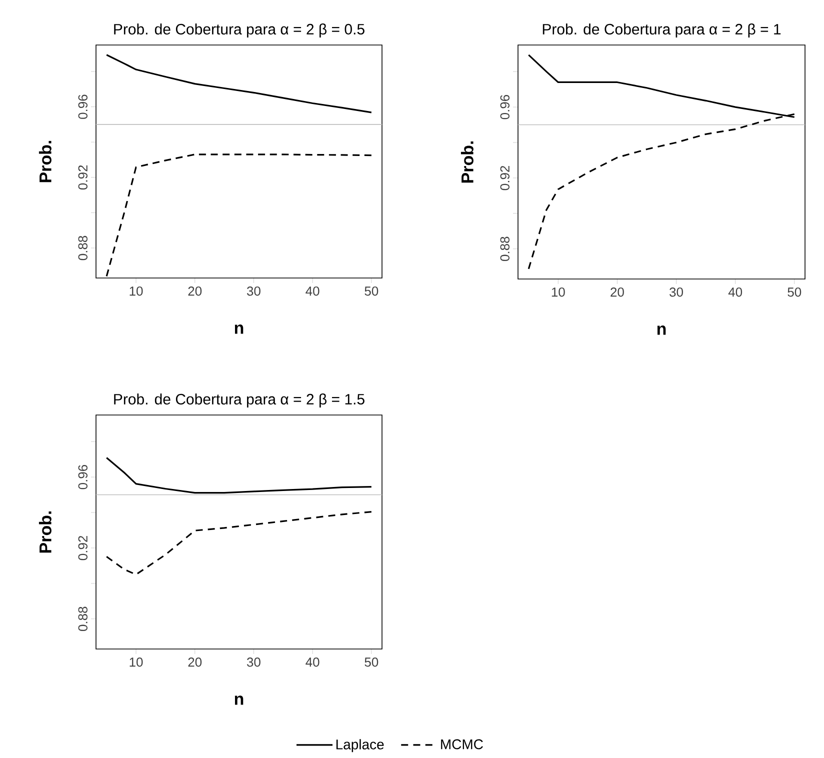 This screenshot has width=824, height=758. Describe the element at coordinates (360, 745) in the screenshot. I see `legend-label: Laplace` at that location.